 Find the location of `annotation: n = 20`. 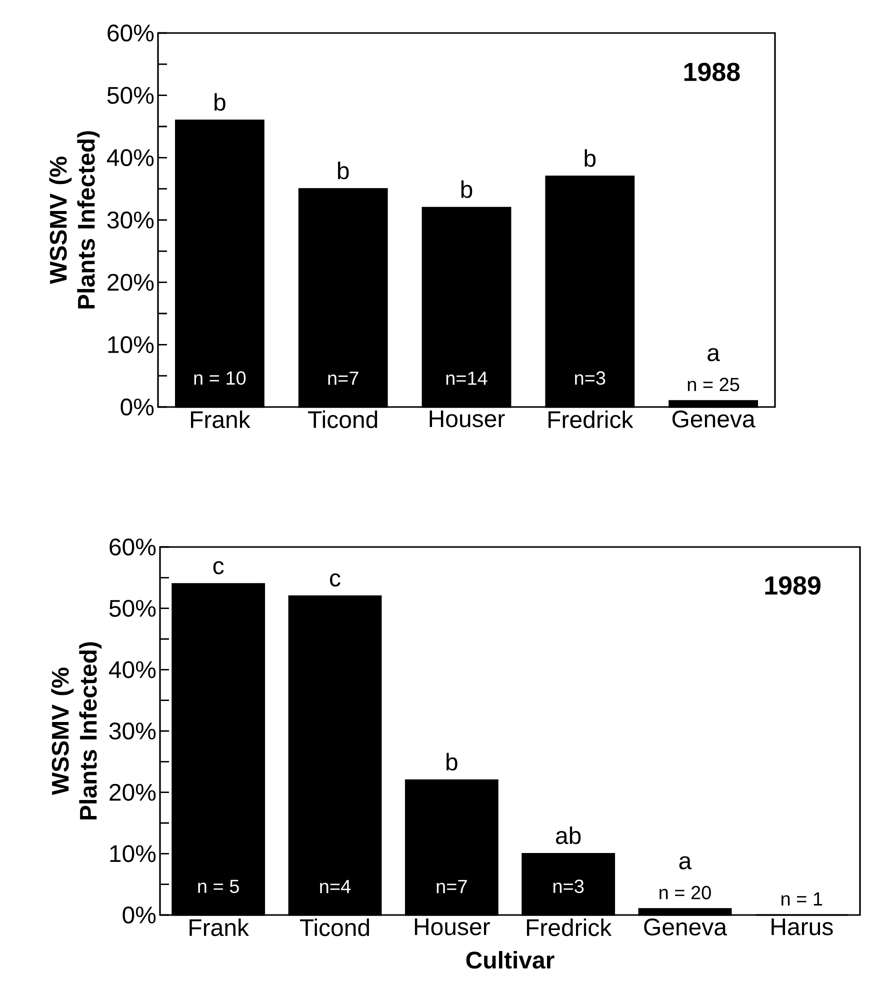

annotation: n = 20 is located at coordinates (685, 893).